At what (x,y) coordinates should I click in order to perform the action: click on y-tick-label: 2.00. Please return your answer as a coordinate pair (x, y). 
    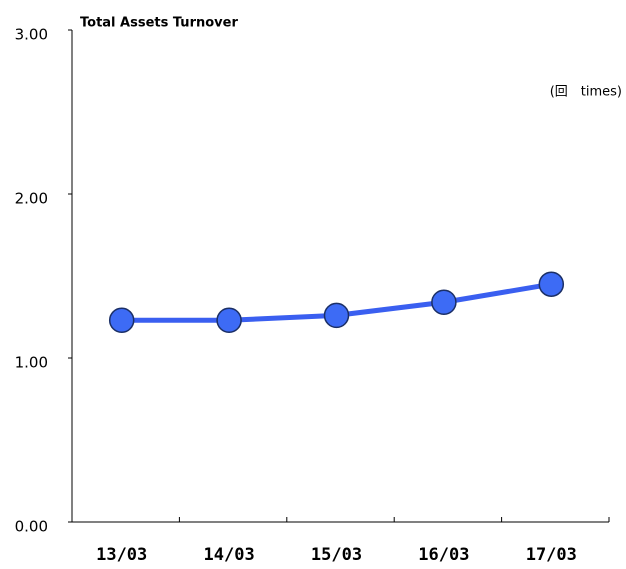
    Looking at the image, I should click on (31, 199).